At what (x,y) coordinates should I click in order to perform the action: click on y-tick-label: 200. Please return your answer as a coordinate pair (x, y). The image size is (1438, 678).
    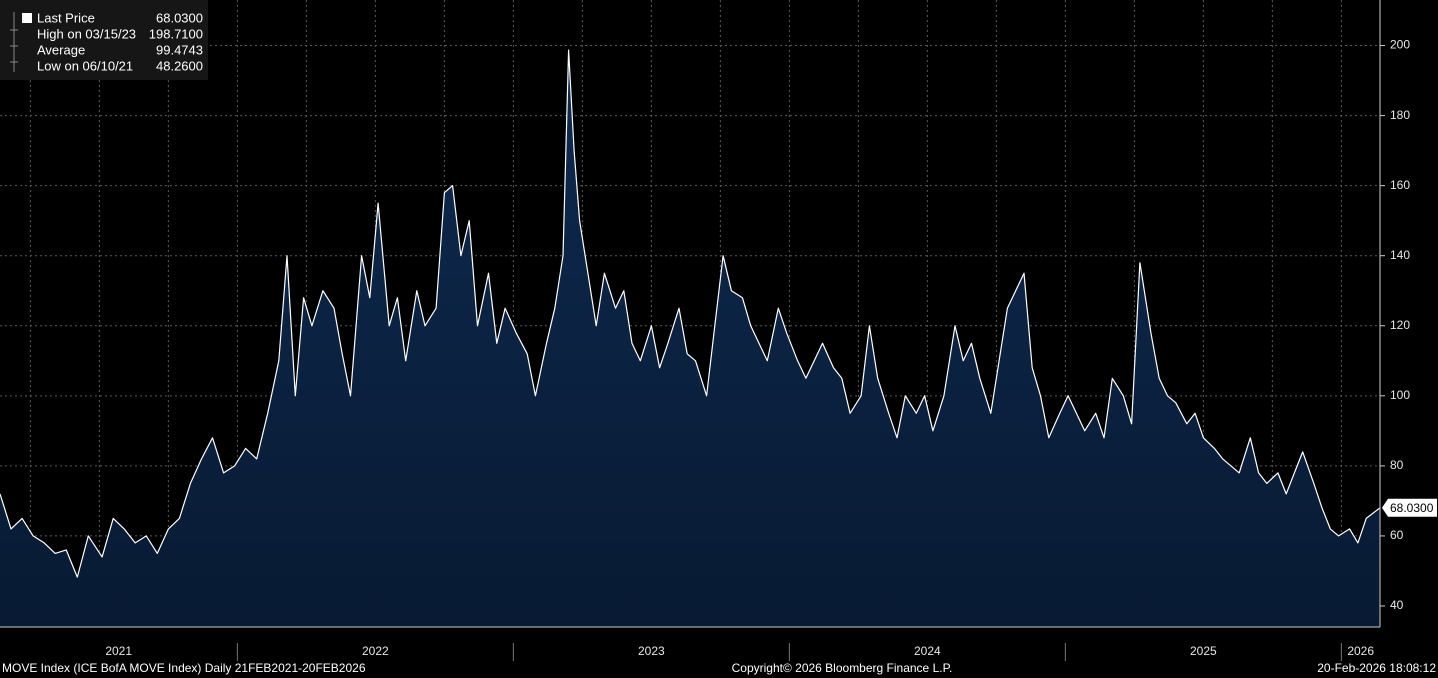
    Looking at the image, I should click on (1400, 45).